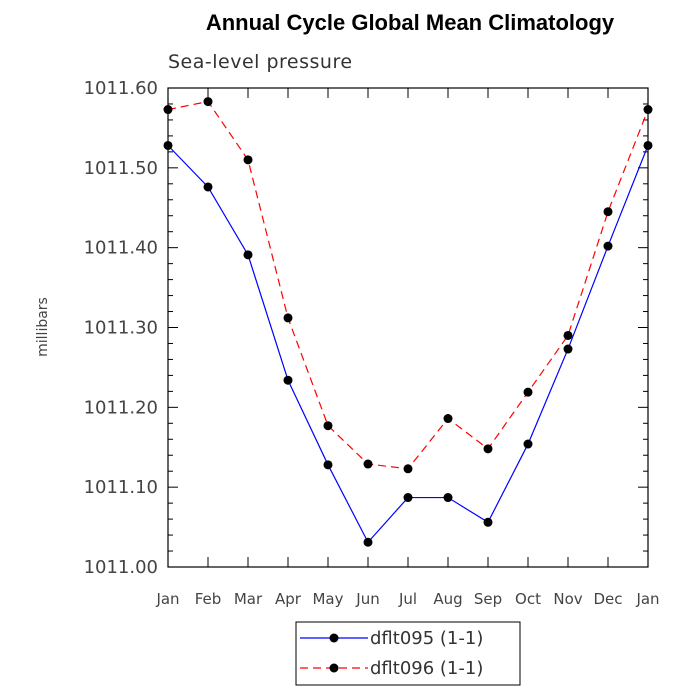 The height and width of the screenshot is (700, 700). What do you see at coordinates (248, 599) in the screenshot?
I see `x-tick-label: Mar` at bounding box center [248, 599].